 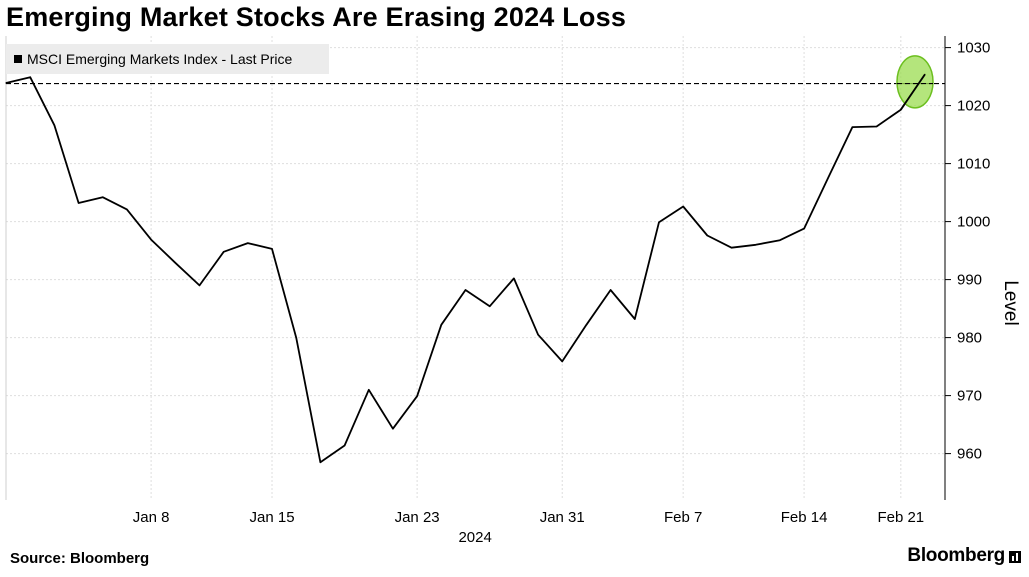 What do you see at coordinates (969, 454) in the screenshot?
I see `y-tick-label: 960` at bounding box center [969, 454].